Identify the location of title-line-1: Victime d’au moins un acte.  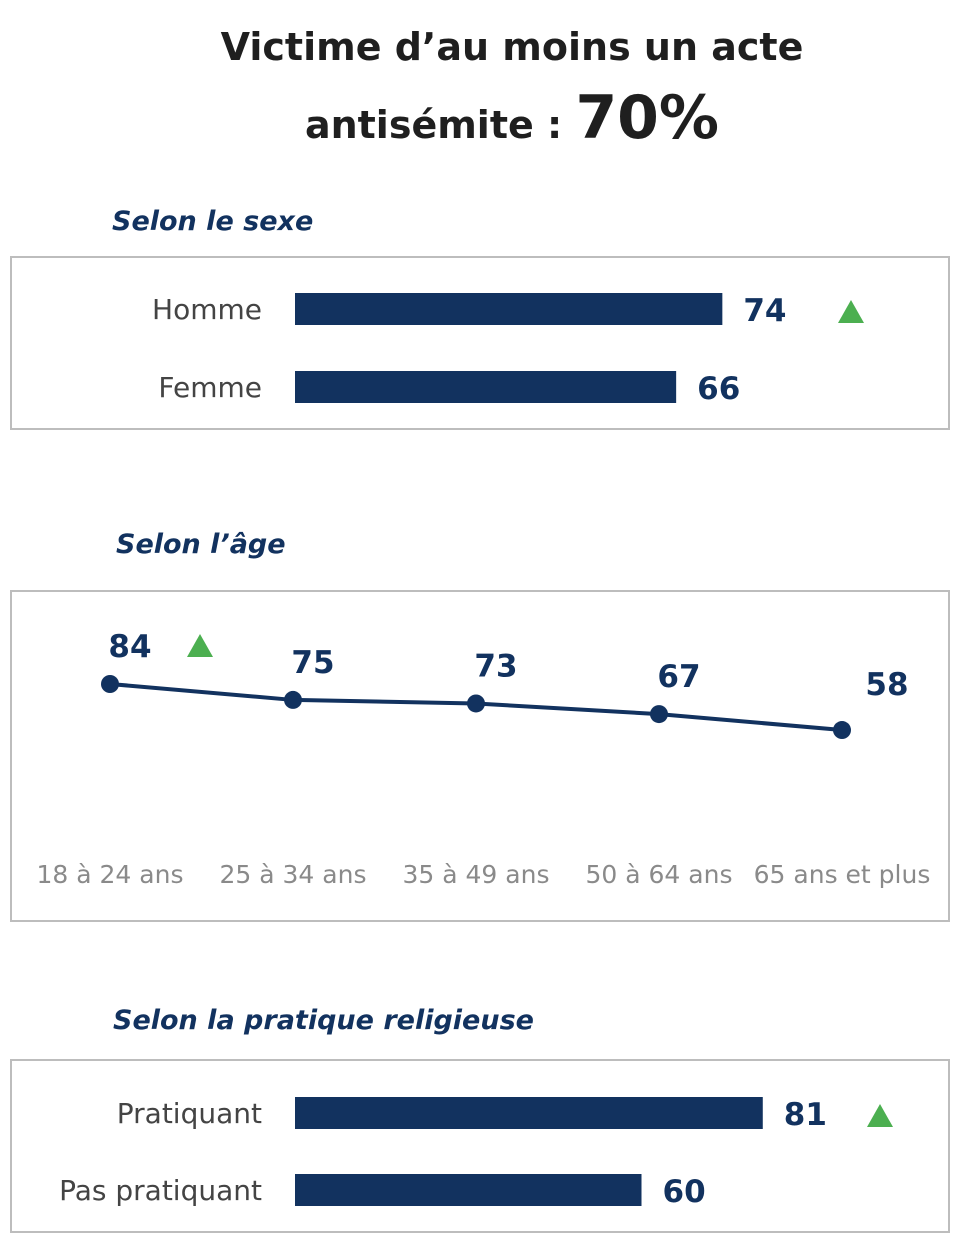
(512, 47).